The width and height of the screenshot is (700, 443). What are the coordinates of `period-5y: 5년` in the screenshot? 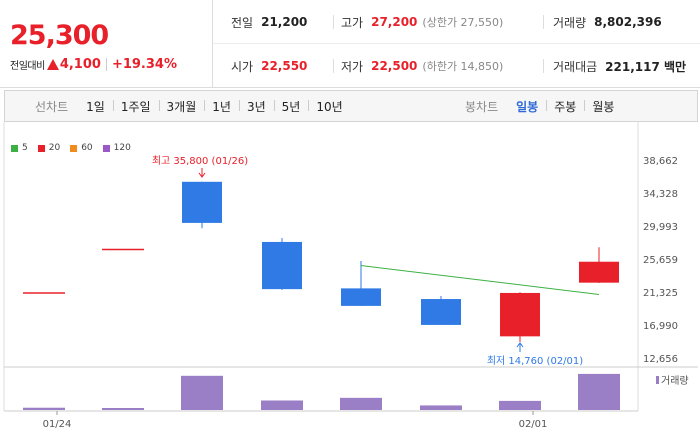 It's located at (291, 106).